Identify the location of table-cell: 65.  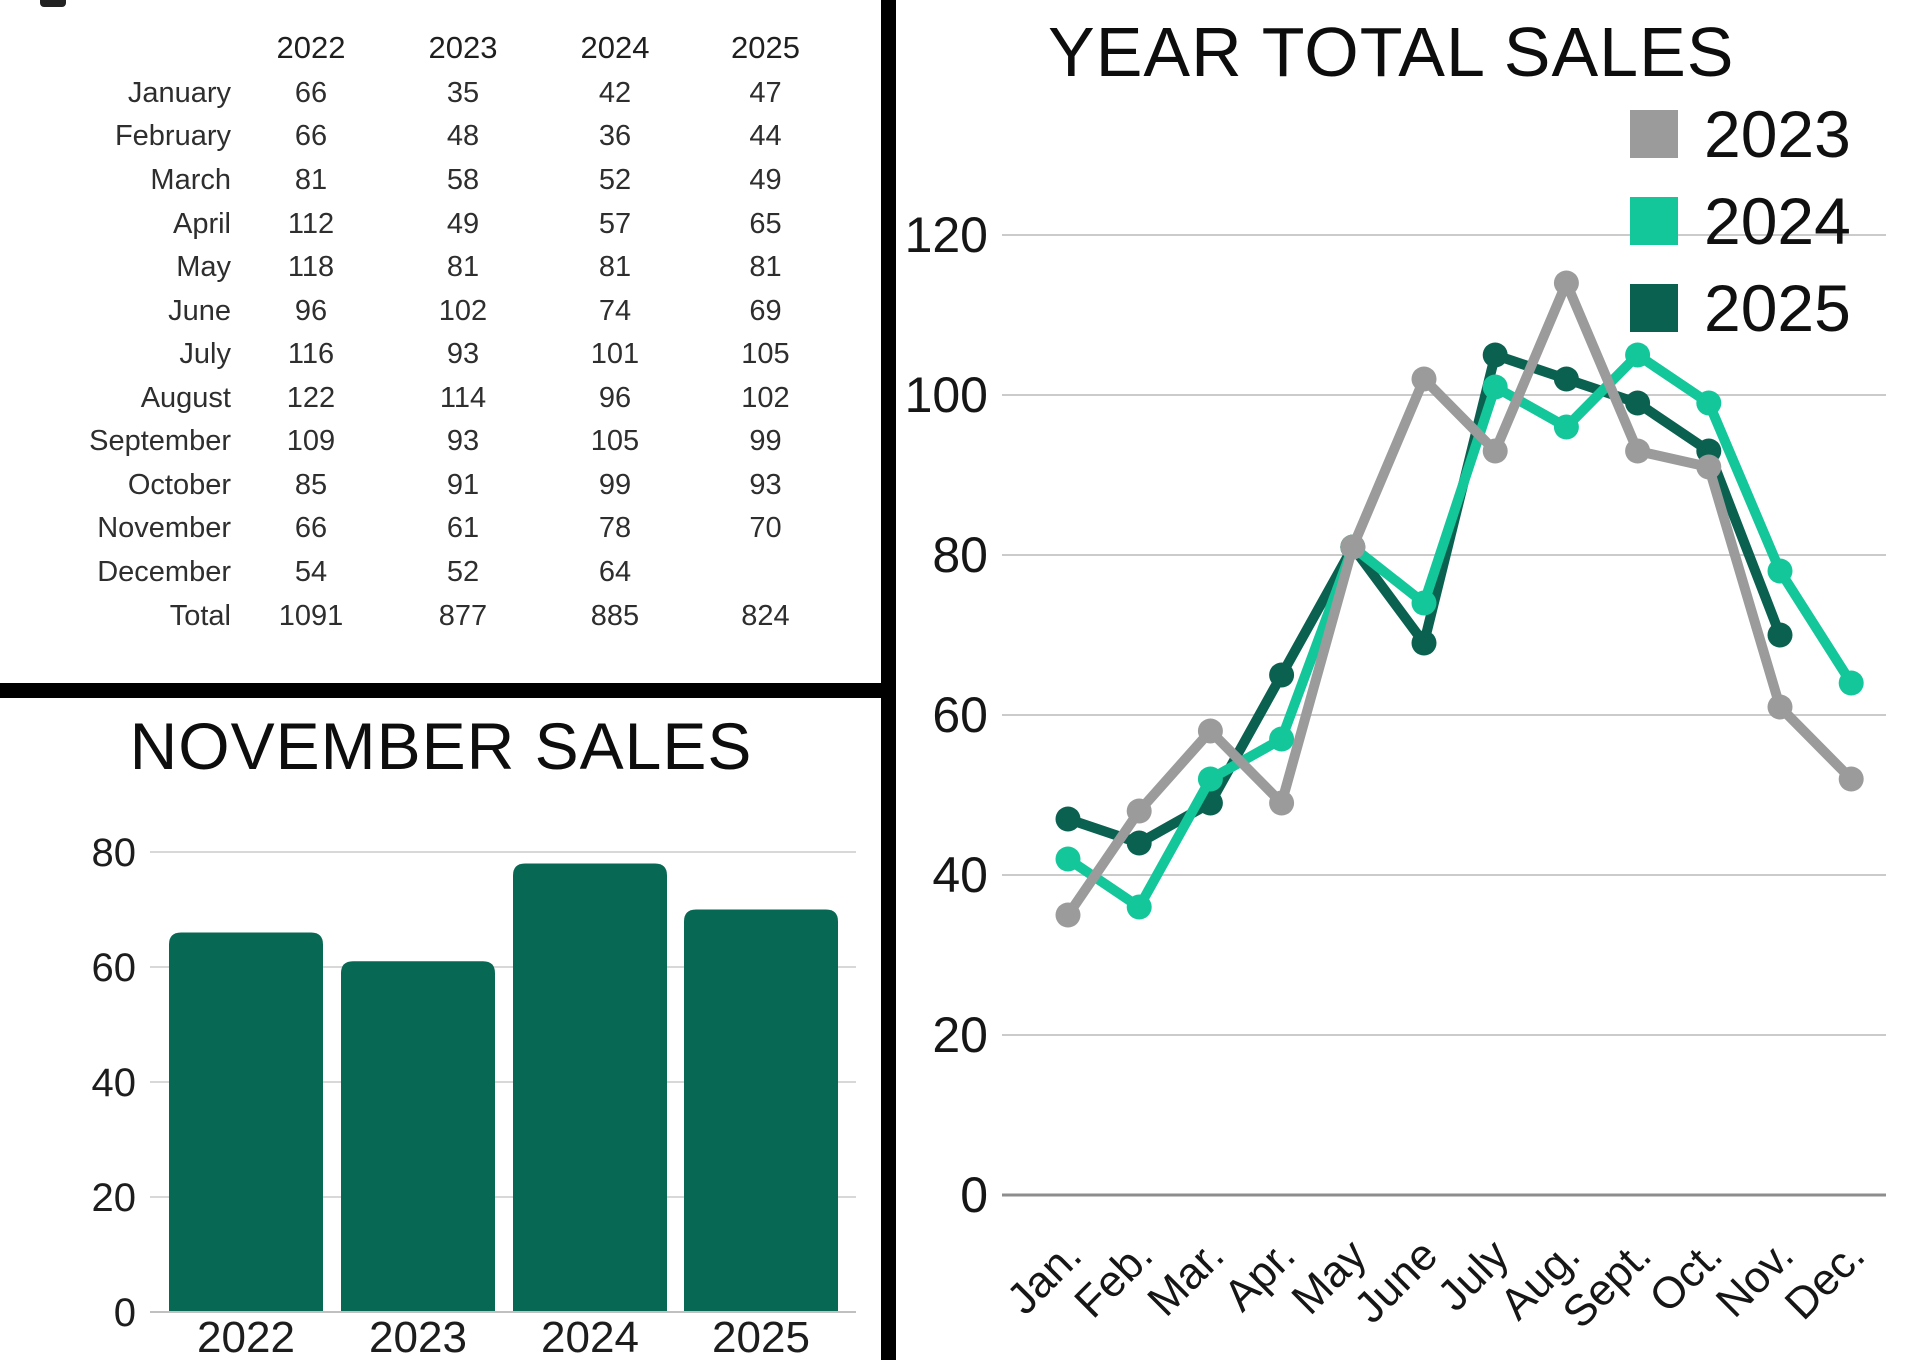
(765, 223).